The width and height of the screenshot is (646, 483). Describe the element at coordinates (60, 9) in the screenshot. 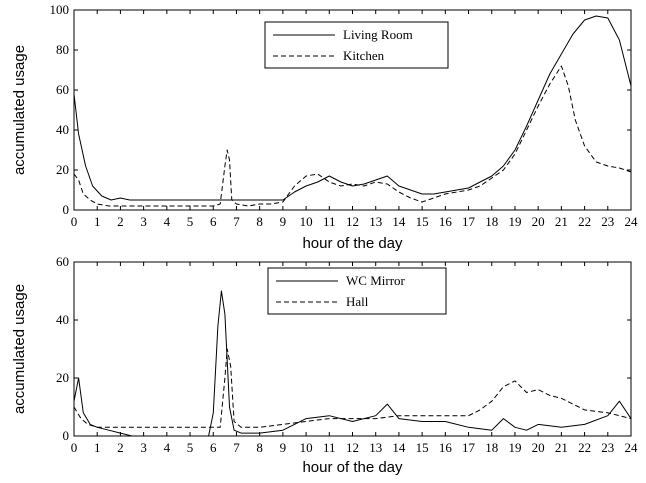

I see `y-tick-label: 100` at that location.